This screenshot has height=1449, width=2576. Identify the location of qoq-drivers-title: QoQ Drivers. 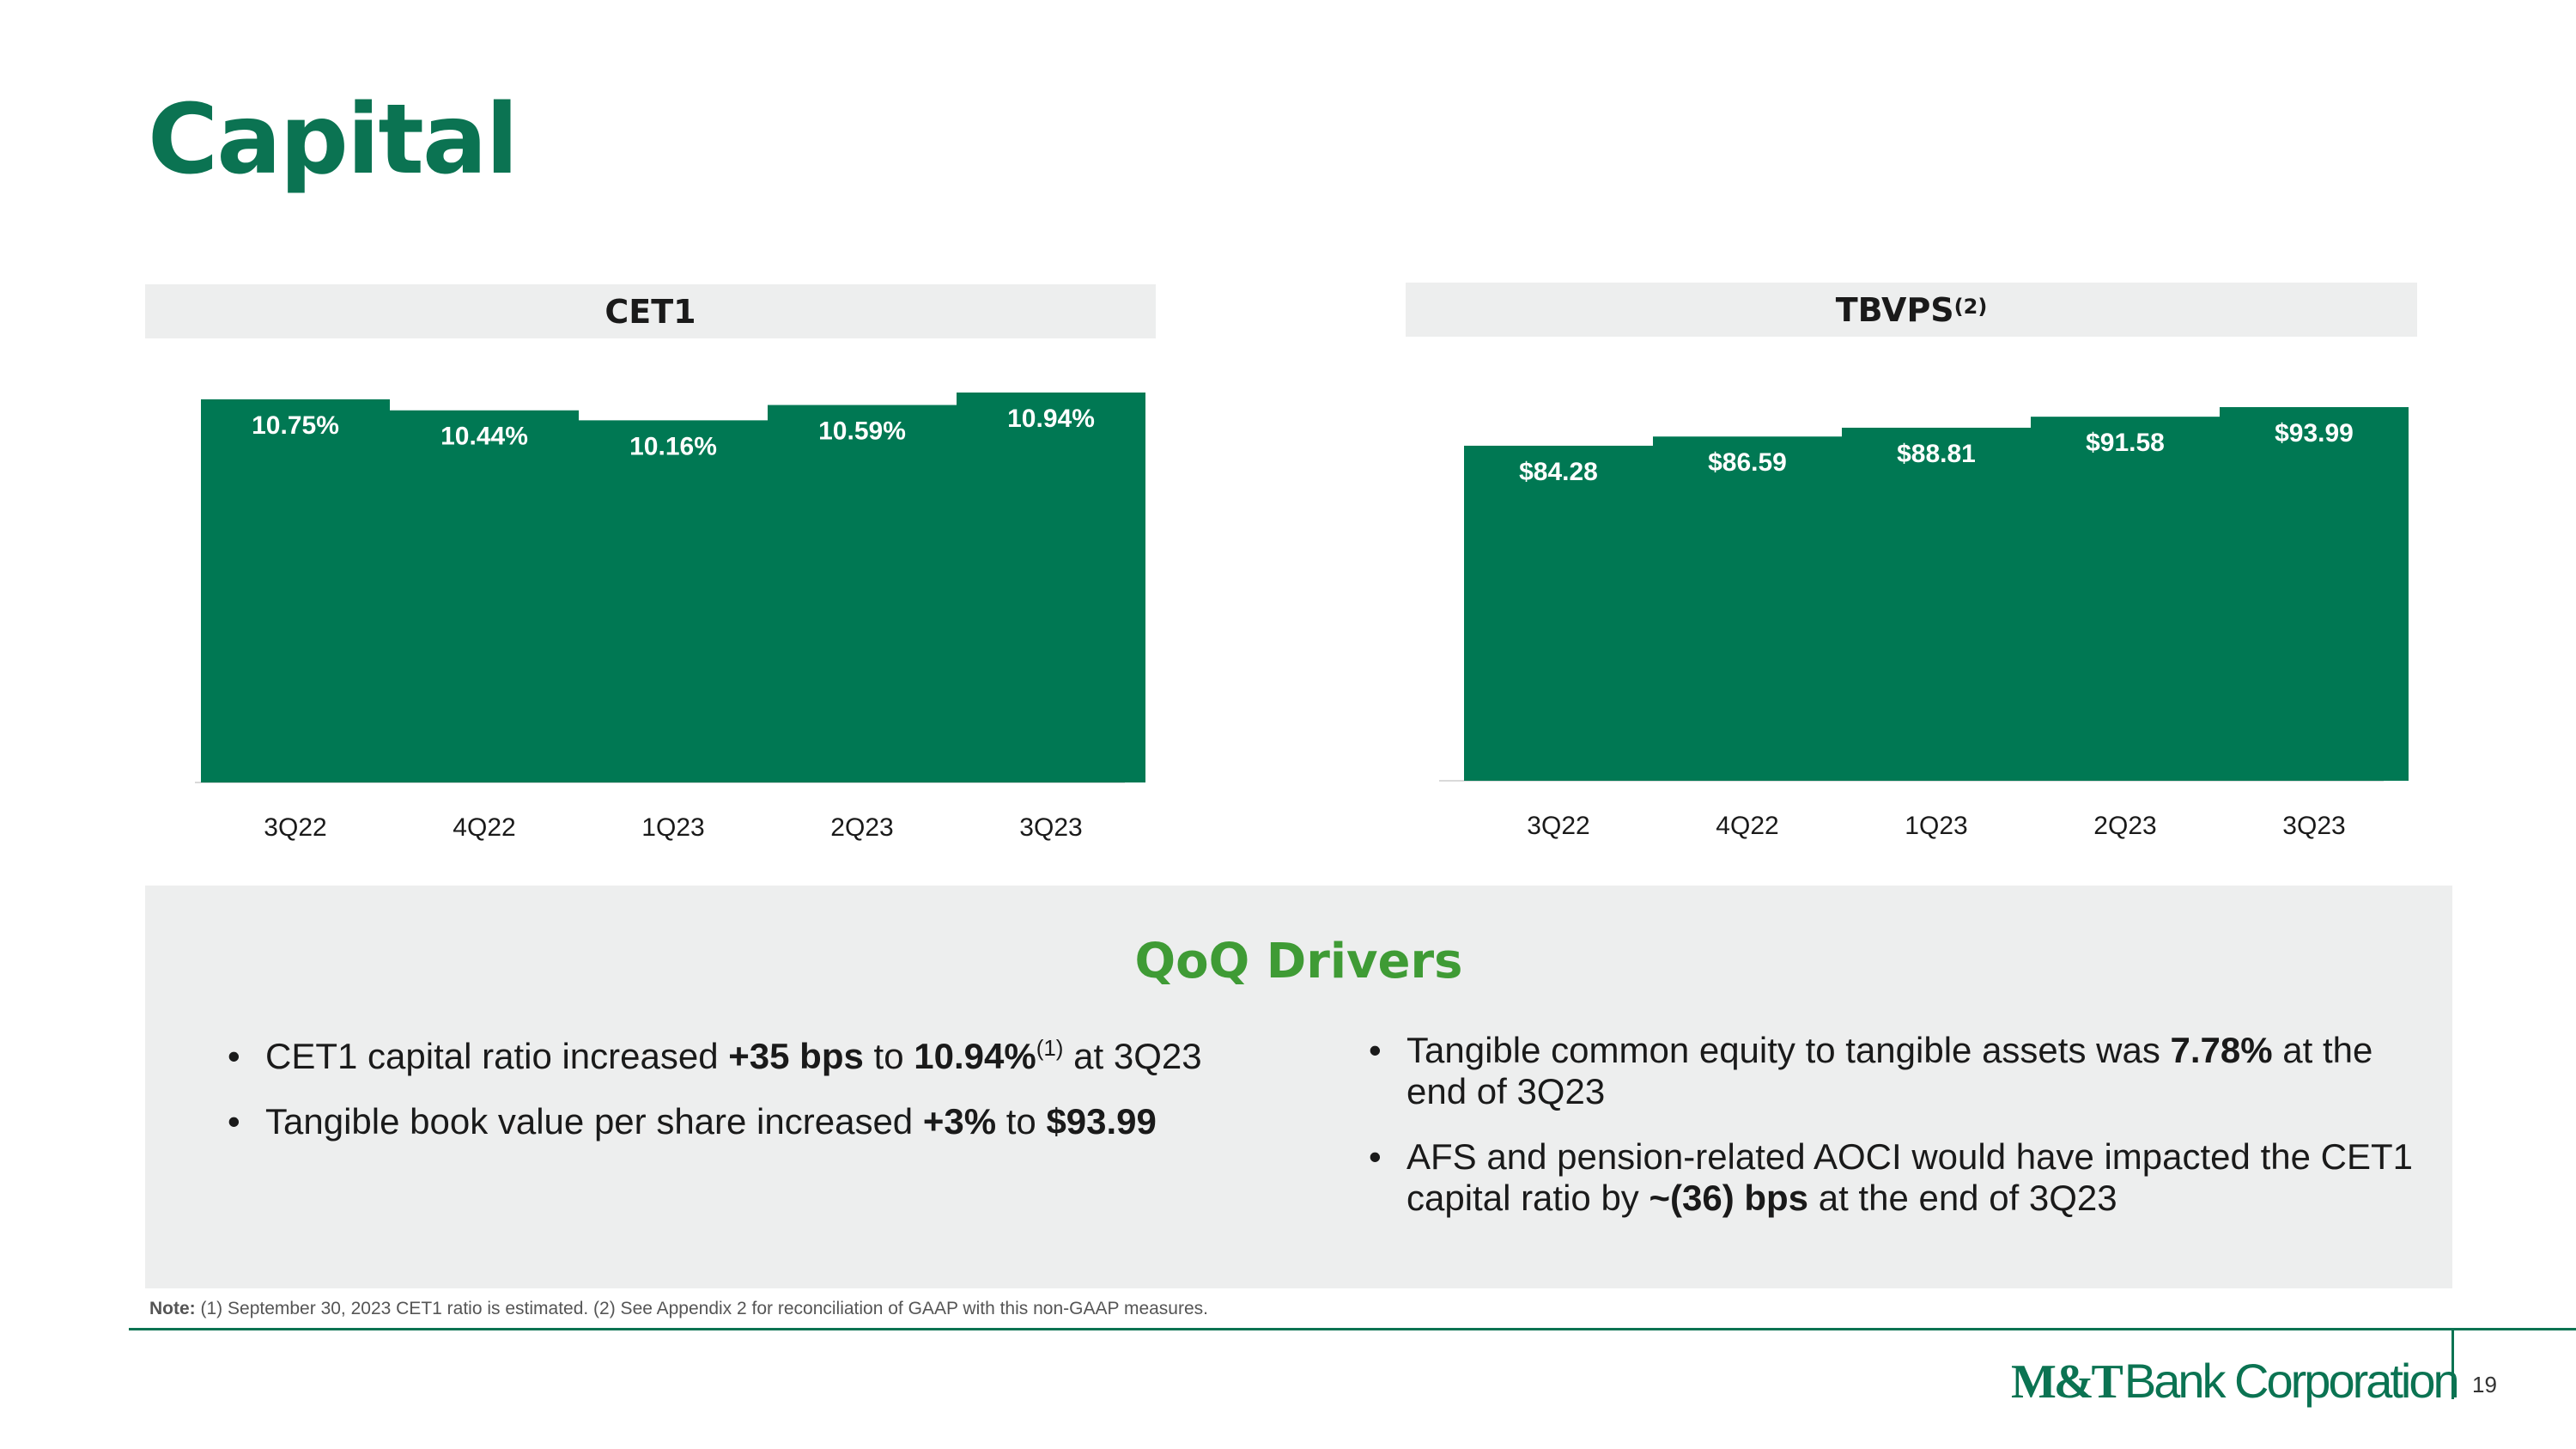
(1298, 961).